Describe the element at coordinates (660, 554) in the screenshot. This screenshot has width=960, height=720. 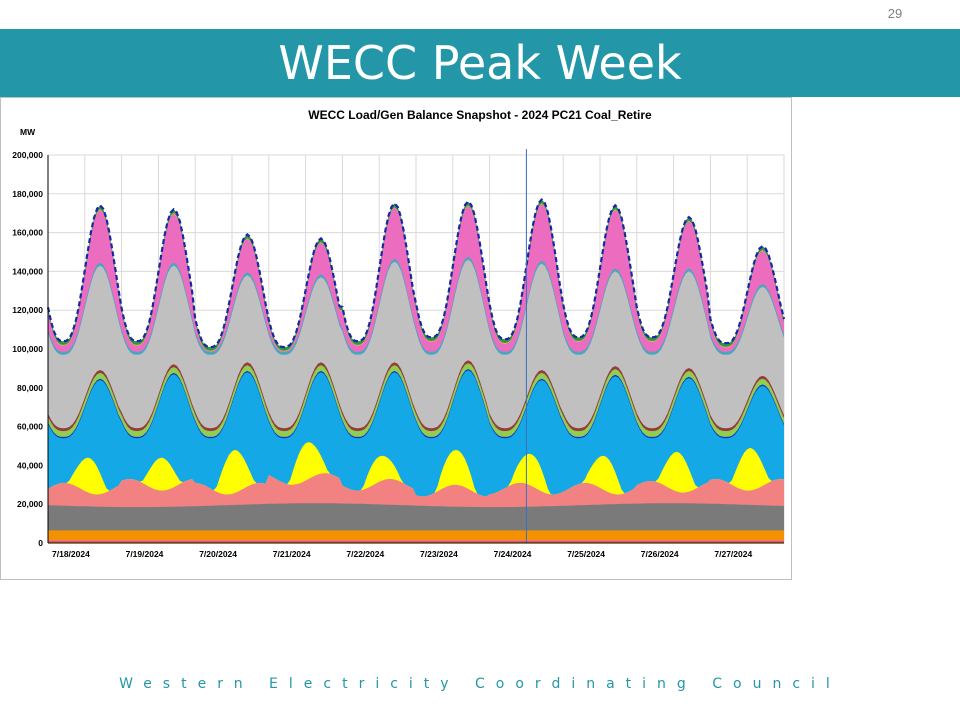
I see `x-tick-label: 7/26/2024` at that location.